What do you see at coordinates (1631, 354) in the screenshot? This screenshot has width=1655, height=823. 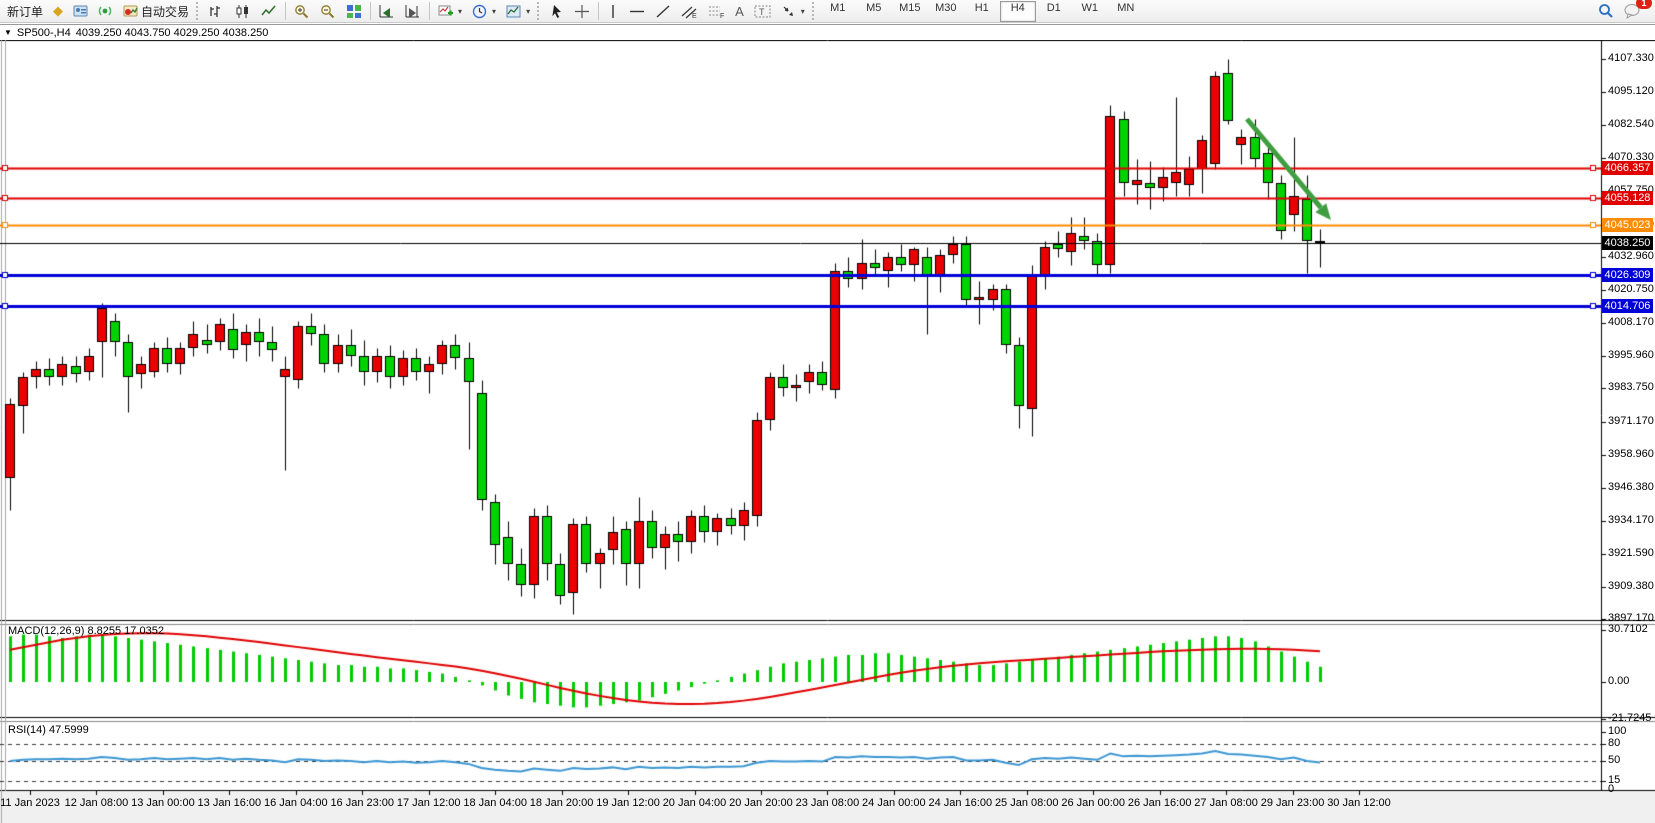 I see `price-tick-label: 3995.960` at bounding box center [1631, 354].